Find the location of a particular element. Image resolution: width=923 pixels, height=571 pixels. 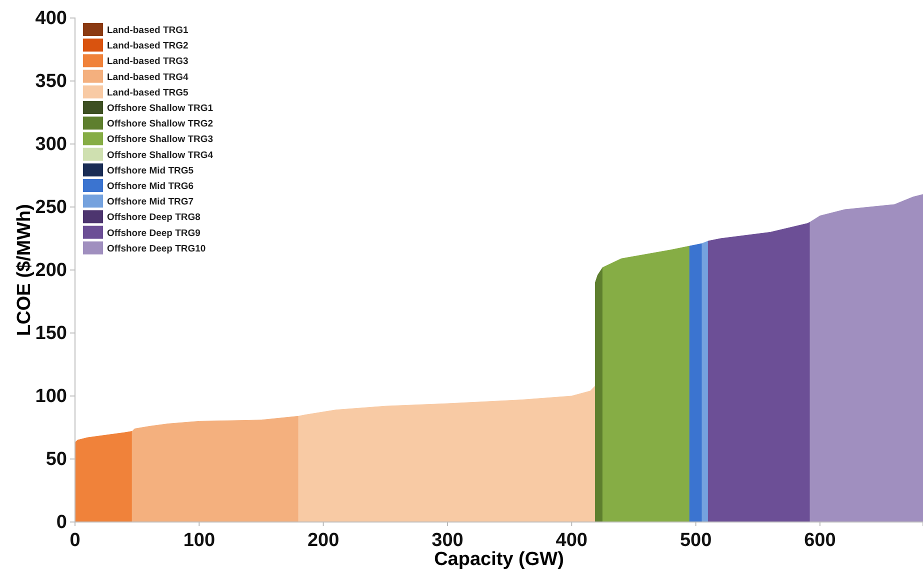

legend-label: Offshore Shallow TRG4 is located at coordinates (160, 155).